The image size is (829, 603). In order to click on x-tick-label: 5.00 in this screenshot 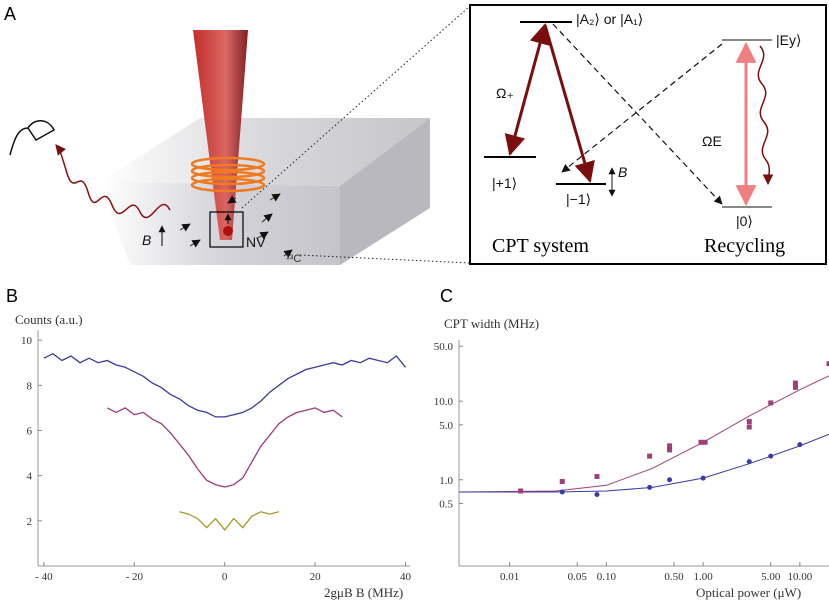, I will do `click(771, 577)`.